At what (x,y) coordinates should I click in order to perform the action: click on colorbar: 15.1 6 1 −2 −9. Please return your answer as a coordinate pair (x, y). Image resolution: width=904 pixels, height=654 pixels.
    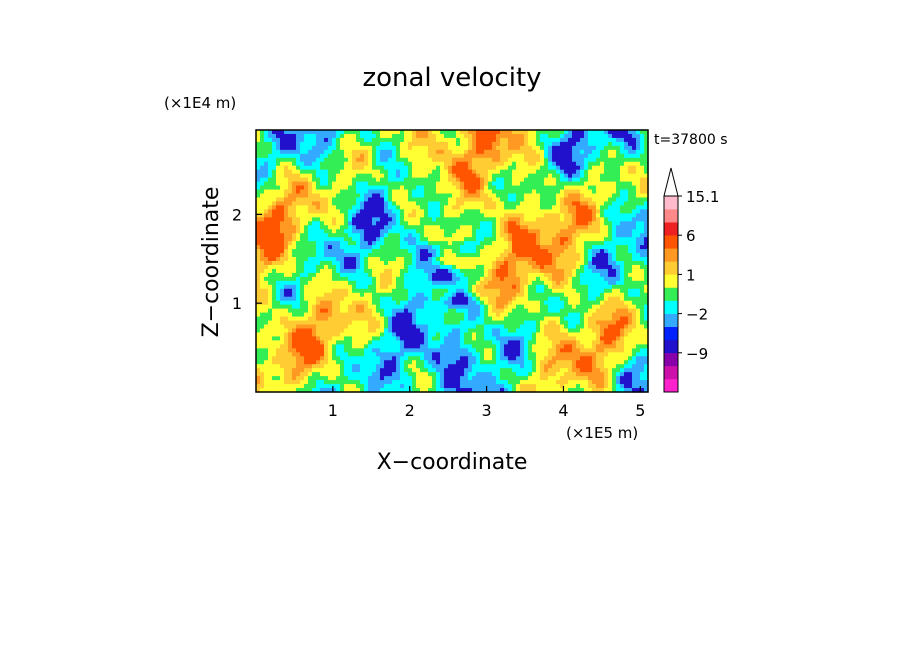
    Looking at the image, I should click on (691, 280).